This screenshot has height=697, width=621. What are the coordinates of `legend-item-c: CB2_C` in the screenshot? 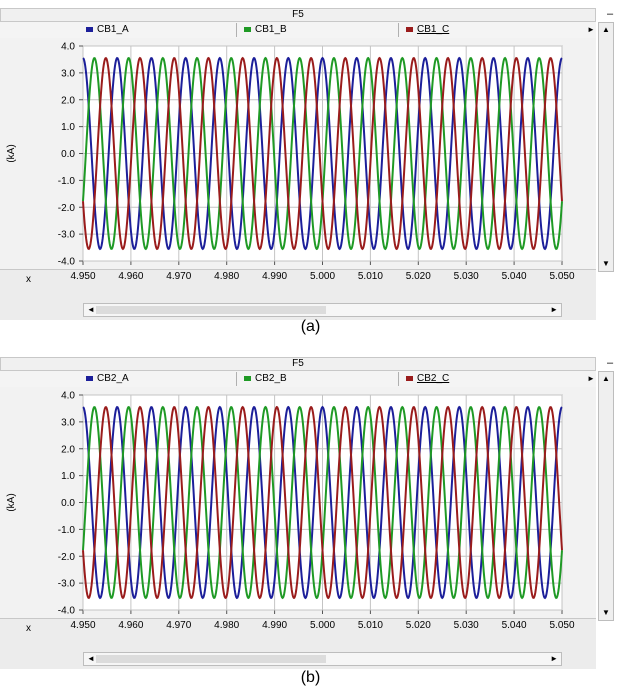 It's located at (427, 379).